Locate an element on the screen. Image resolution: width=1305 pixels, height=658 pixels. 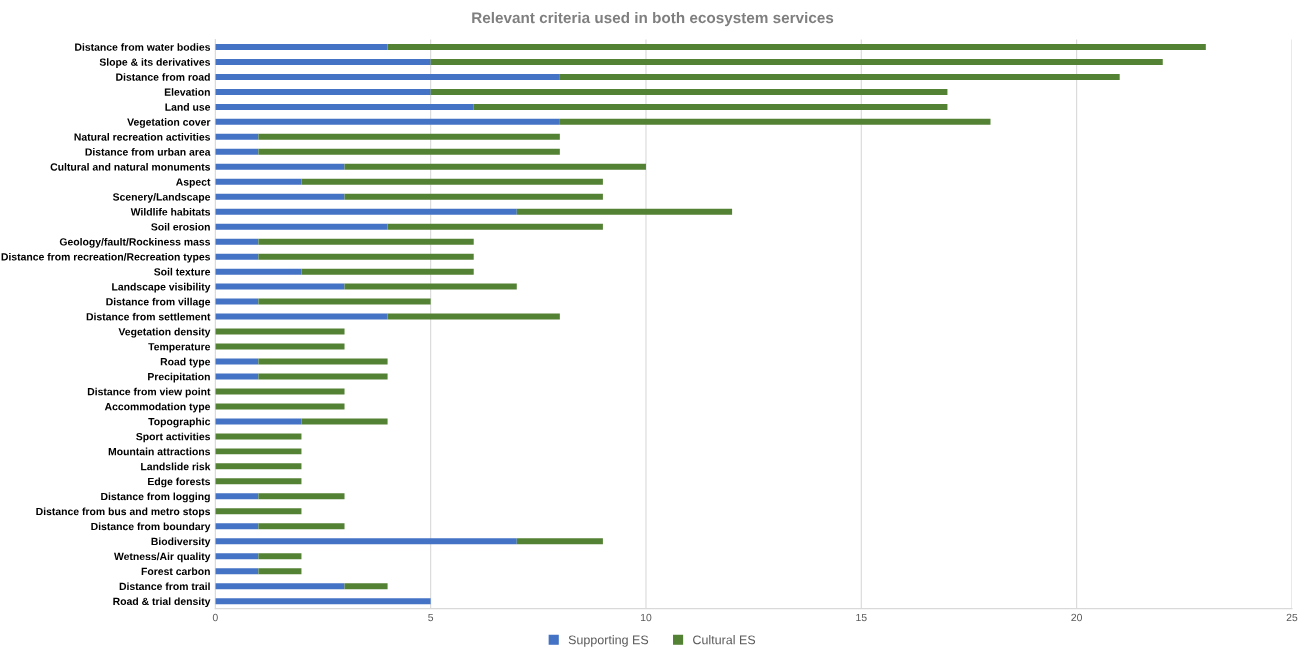
y-tick-label: Cultural and natural monuments is located at coordinates (130, 167).